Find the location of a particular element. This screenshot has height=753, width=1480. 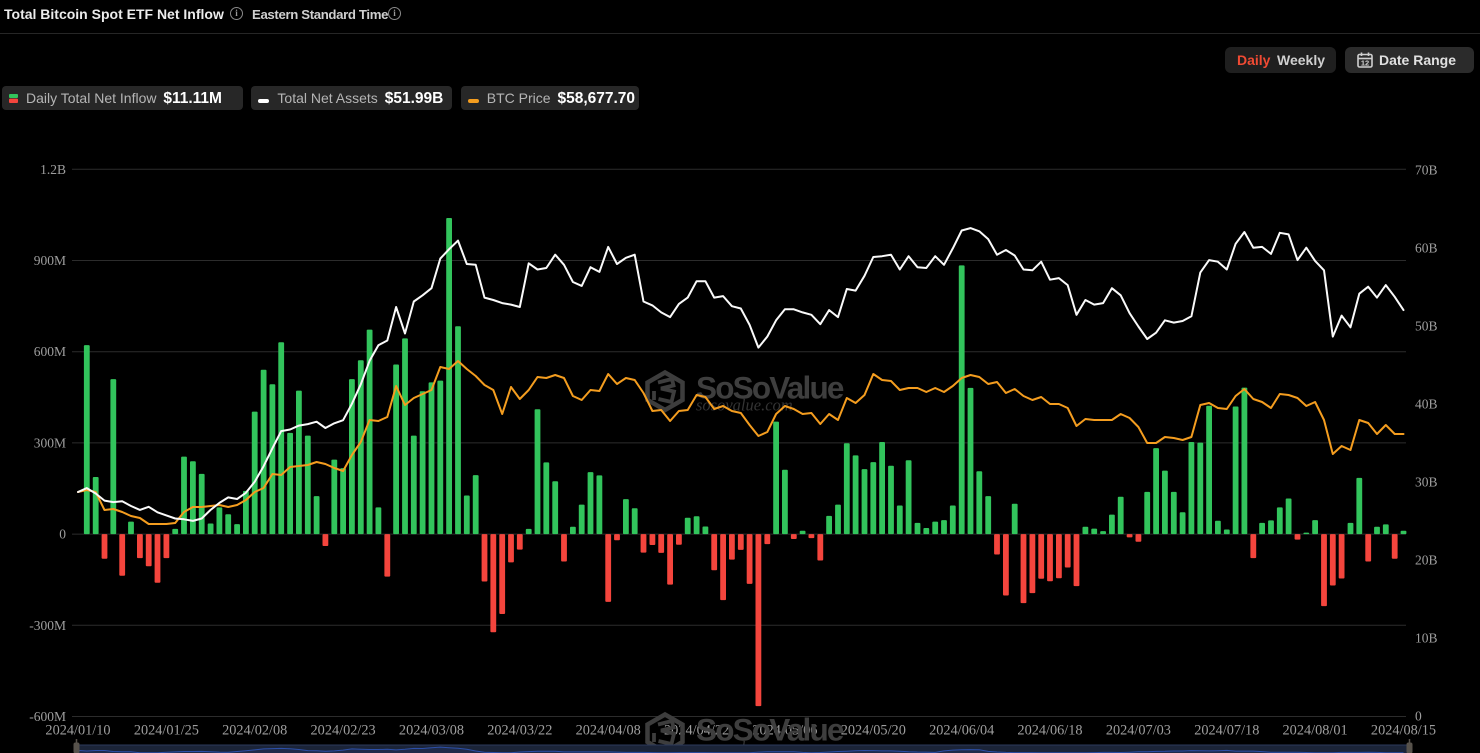

svg-text: 2024/04/08 is located at coordinates (608, 731).